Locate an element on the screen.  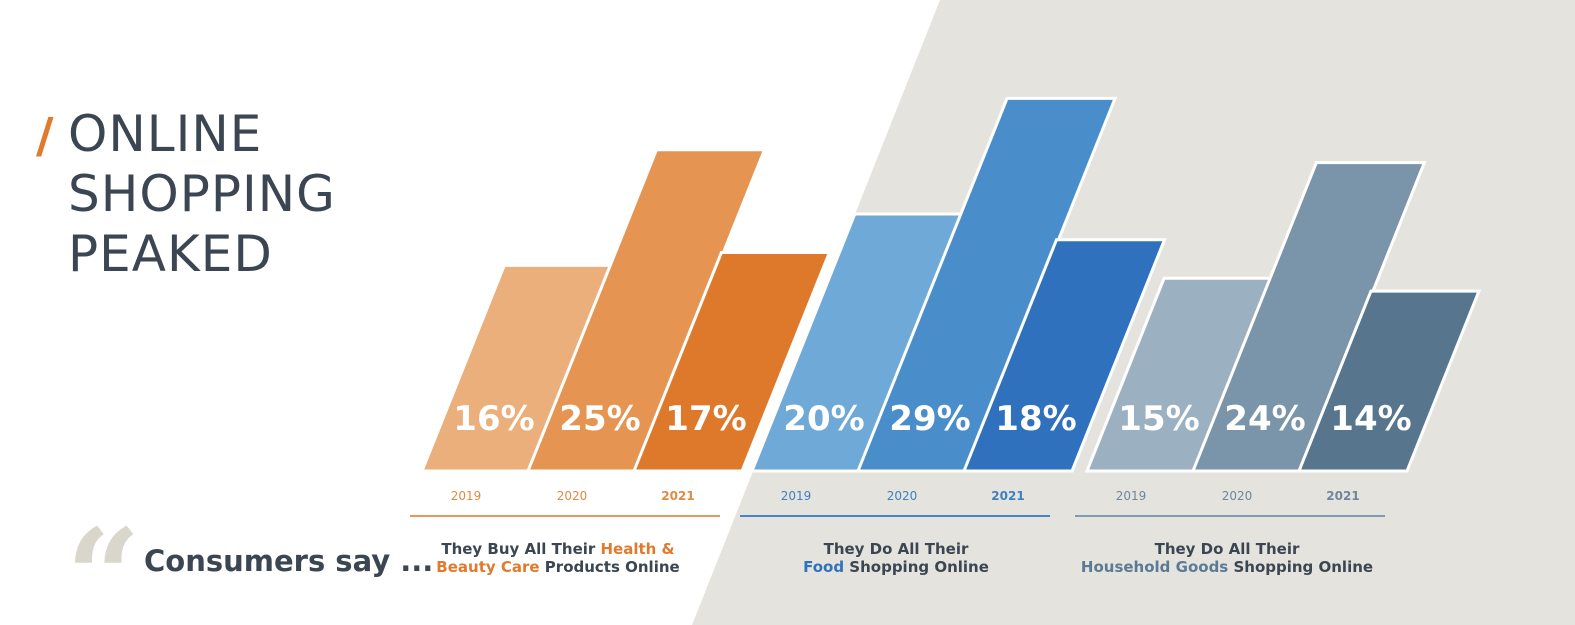
bar-1-2021 is located at coordinates (731, 362).